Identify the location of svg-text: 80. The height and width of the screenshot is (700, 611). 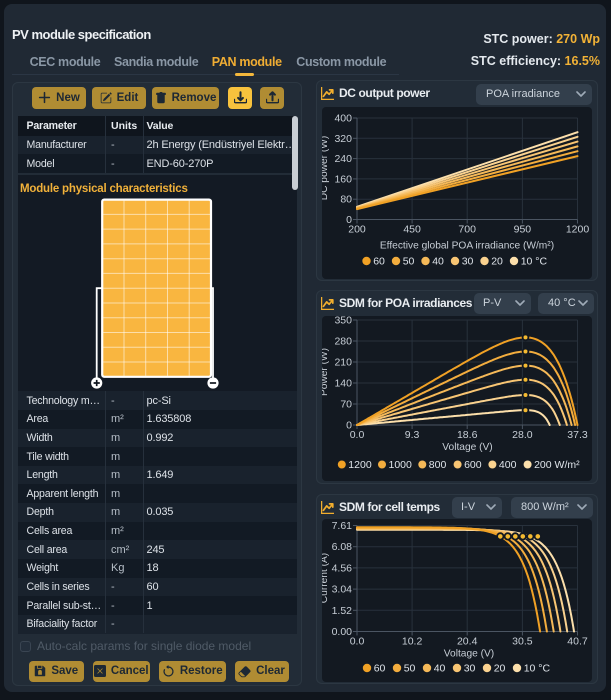
(346, 200).